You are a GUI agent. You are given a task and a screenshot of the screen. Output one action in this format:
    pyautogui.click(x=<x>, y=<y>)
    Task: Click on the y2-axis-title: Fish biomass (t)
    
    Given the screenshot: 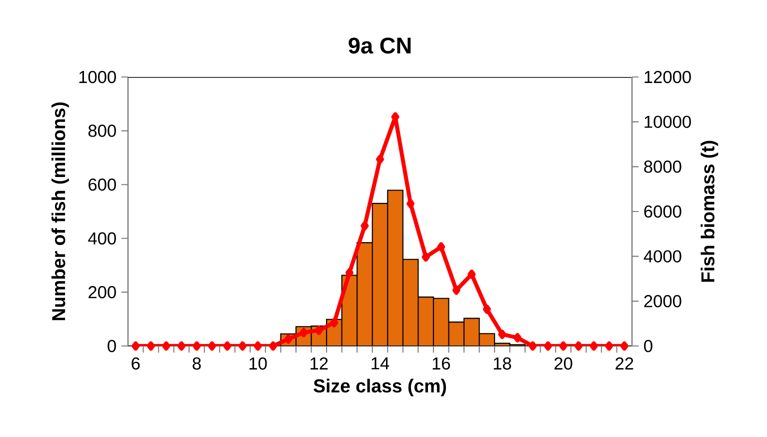 What is the action you would take?
    pyautogui.click(x=709, y=211)
    